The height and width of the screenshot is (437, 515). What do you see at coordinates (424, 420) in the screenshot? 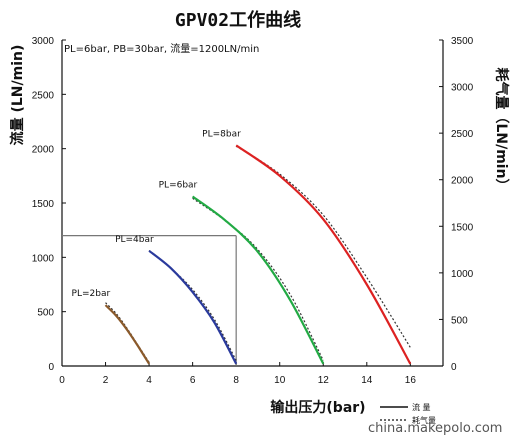
I see `legend-label-consumption: 耗气量` at bounding box center [424, 420].